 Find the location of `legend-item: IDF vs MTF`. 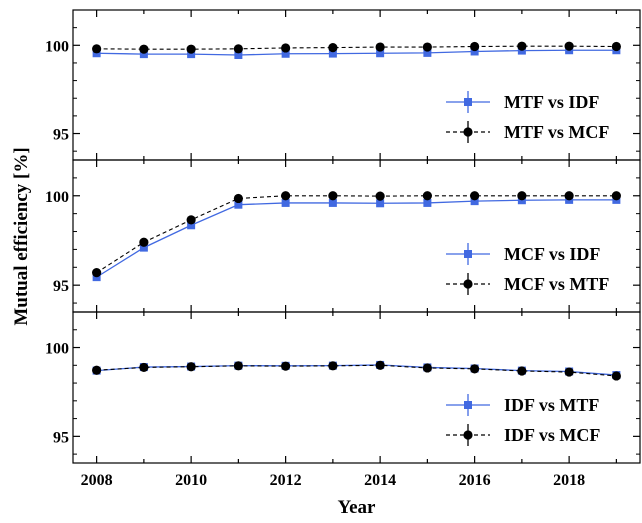

legend-item: IDF vs MTF is located at coordinates (522, 405).